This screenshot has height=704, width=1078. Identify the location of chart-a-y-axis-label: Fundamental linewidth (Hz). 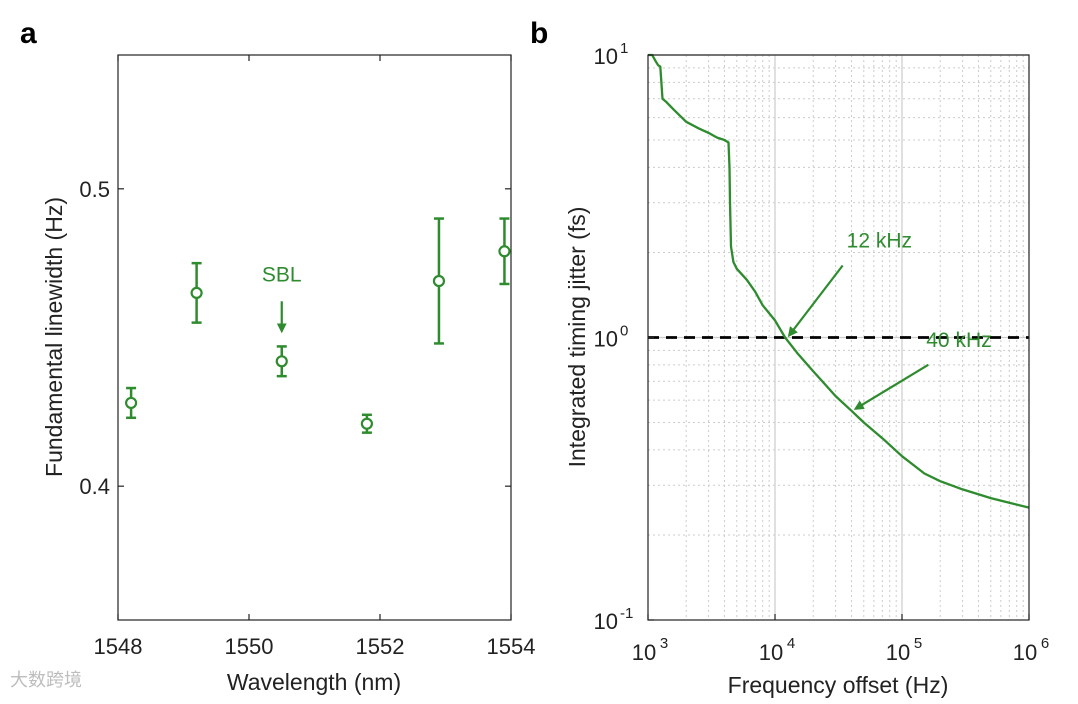
(54, 337).